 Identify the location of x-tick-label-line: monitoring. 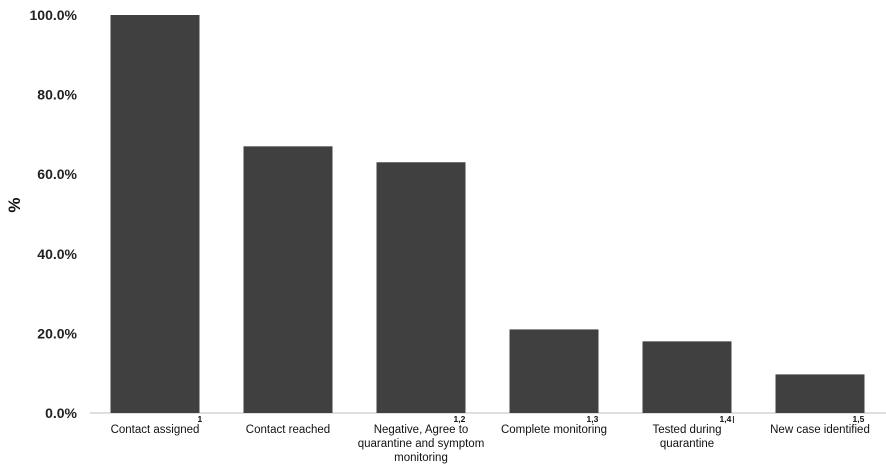
(421, 458).